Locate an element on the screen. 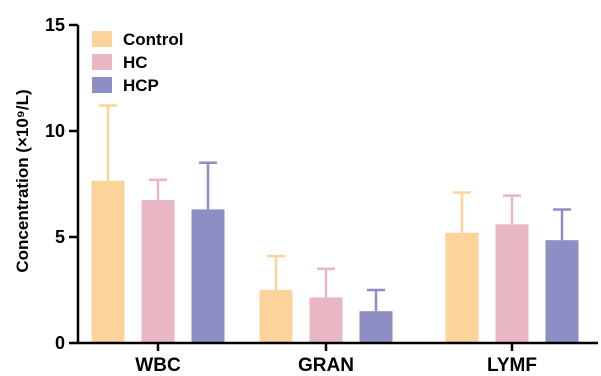 Image resolution: width=601 pixels, height=376 pixels. legend-swatch-hcp is located at coordinates (102, 85).